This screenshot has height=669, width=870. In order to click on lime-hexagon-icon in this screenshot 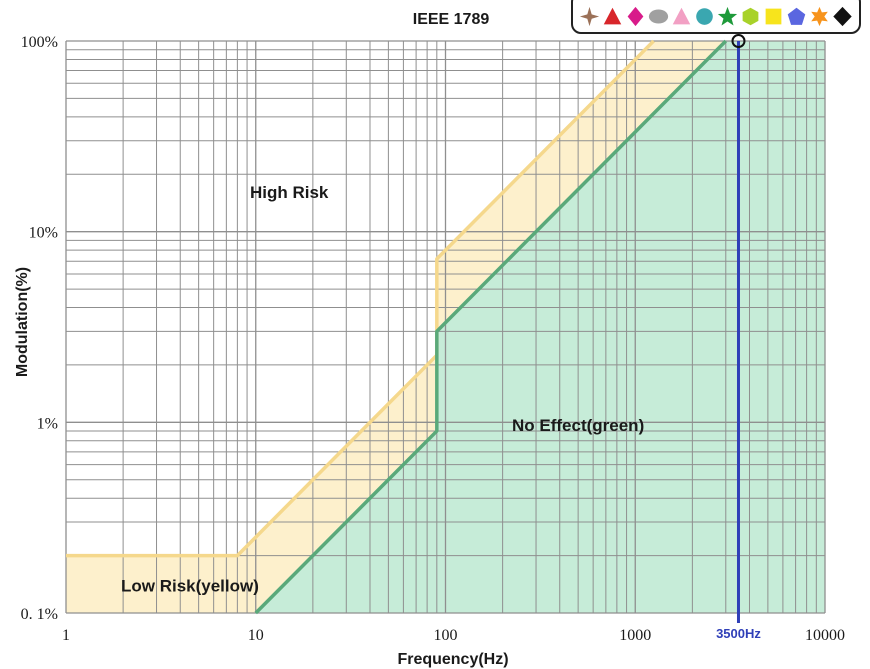, I will do `click(750, 16)`.